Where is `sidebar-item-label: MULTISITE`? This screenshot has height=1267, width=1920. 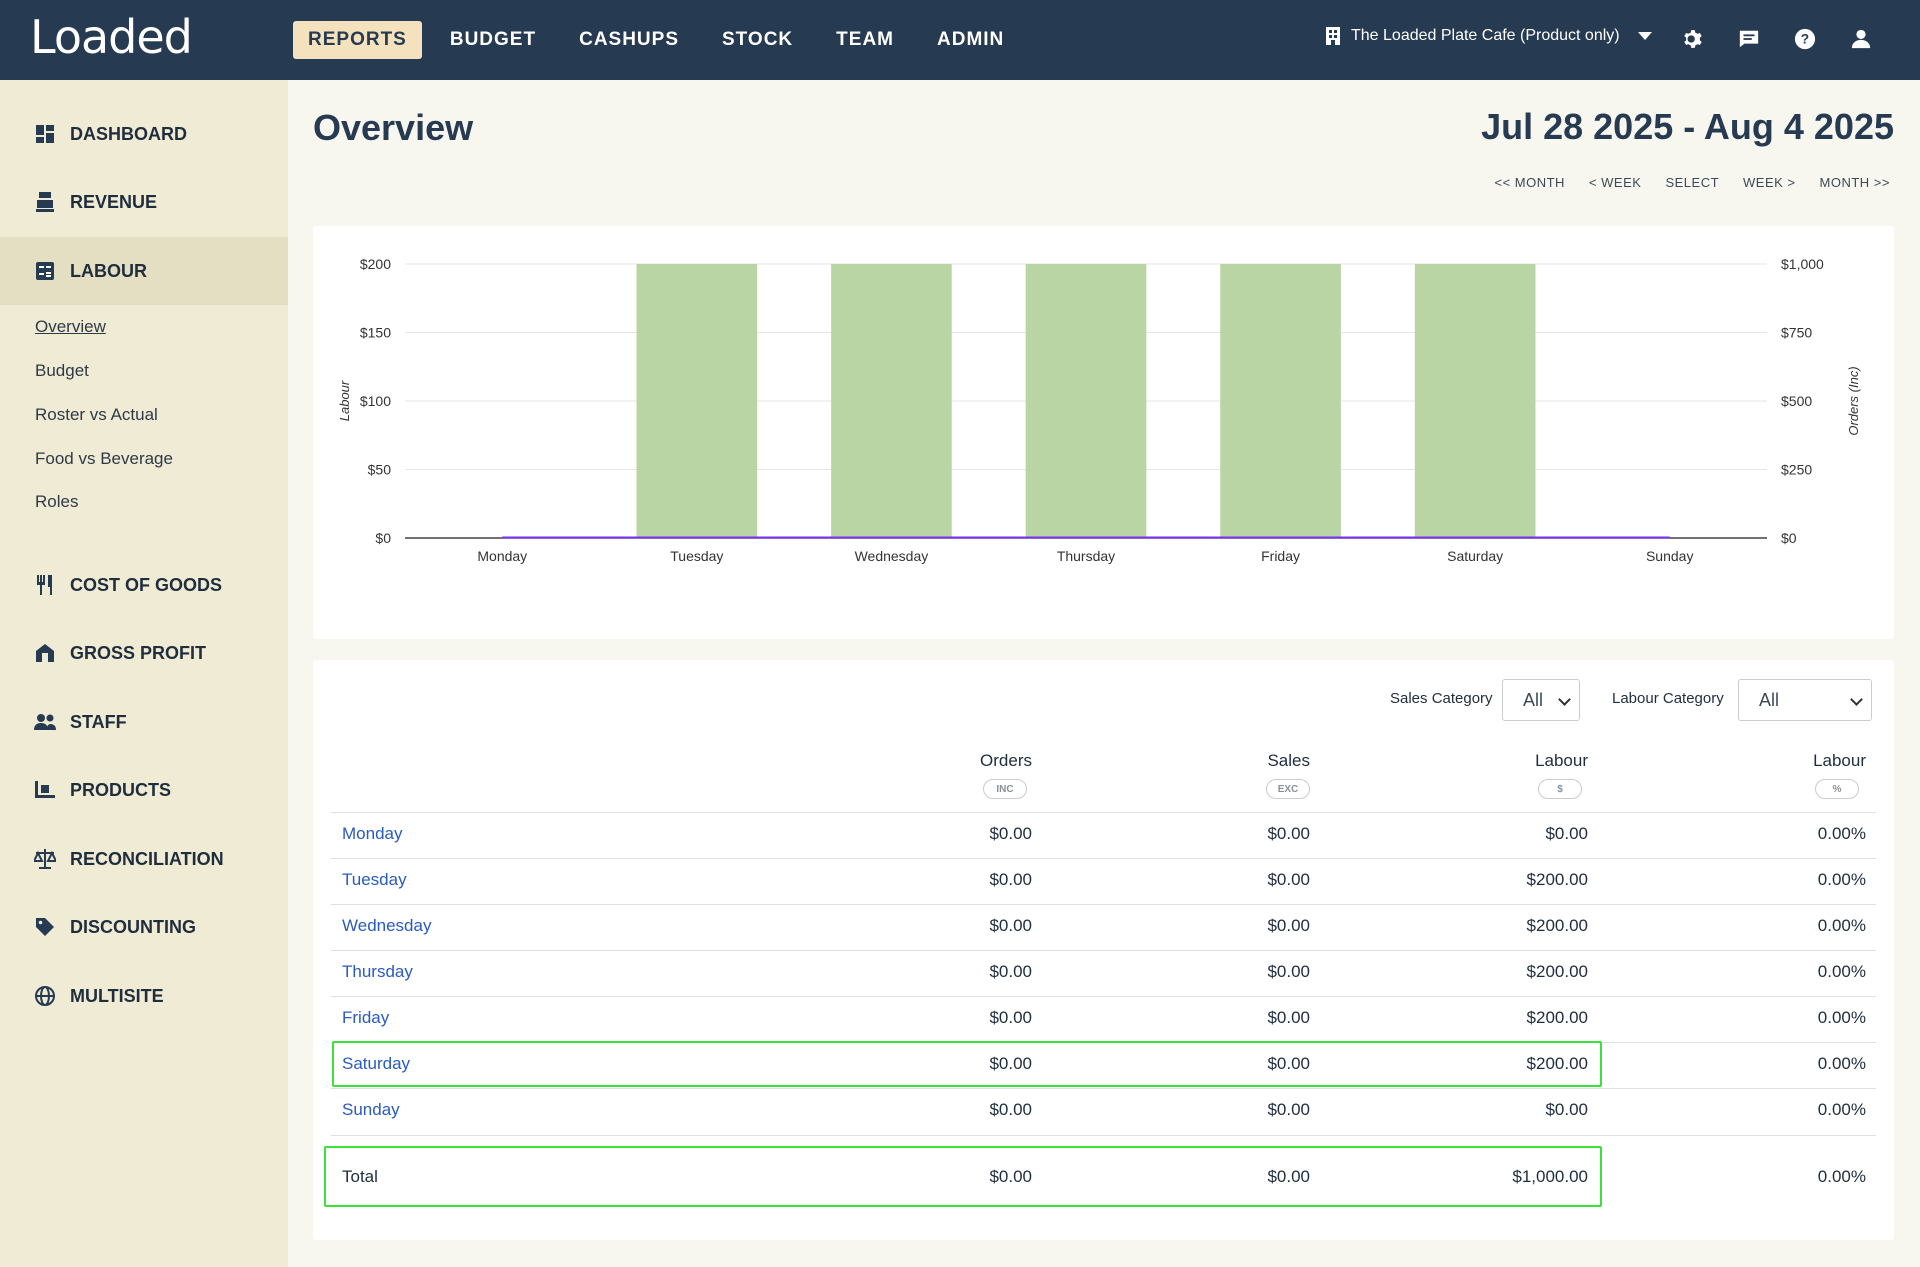 sidebar-item-label: MULTISITE is located at coordinates (117, 995).